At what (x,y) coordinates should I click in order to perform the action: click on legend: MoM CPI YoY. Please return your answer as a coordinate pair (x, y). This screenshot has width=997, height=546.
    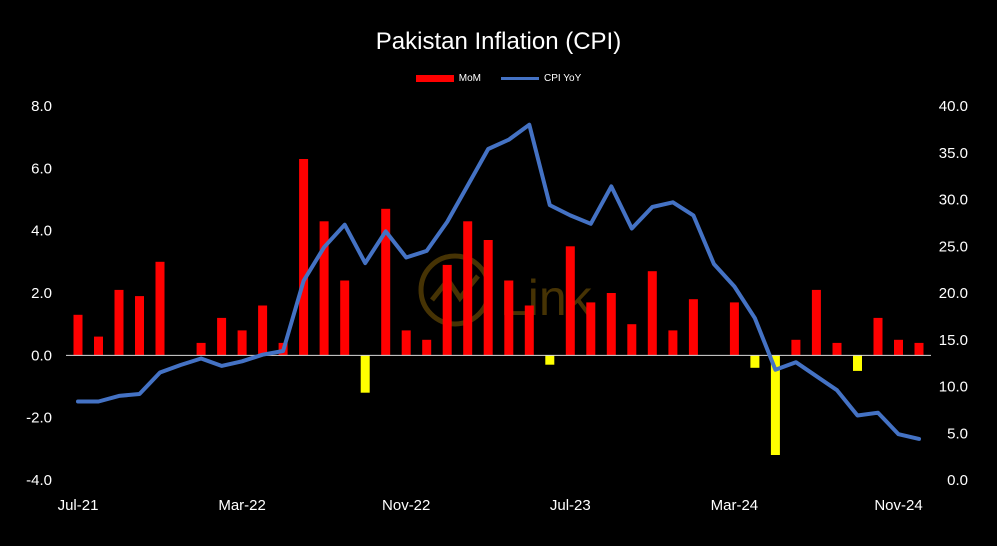
    Looking at the image, I should click on (498, 78).